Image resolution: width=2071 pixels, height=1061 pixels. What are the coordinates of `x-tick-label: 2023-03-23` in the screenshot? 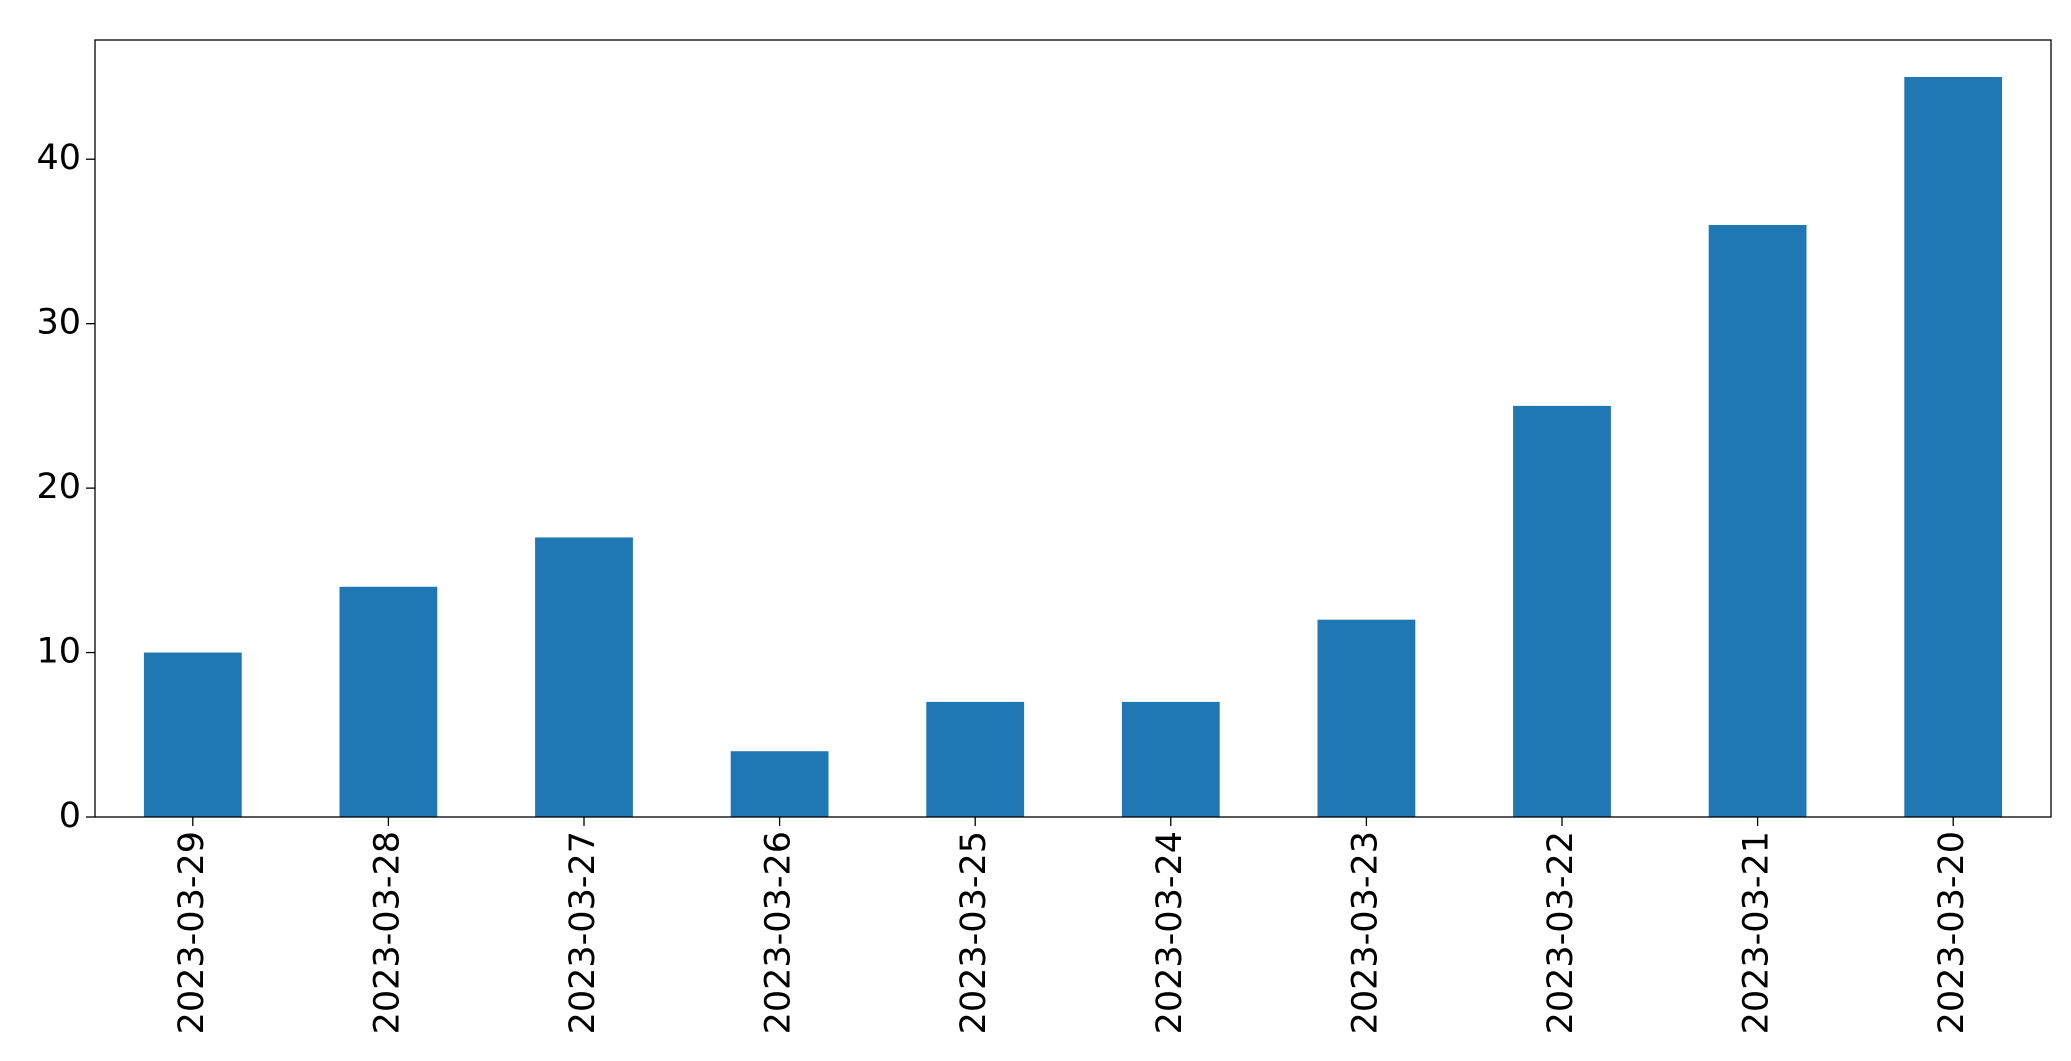 It's located at (1365, 932).